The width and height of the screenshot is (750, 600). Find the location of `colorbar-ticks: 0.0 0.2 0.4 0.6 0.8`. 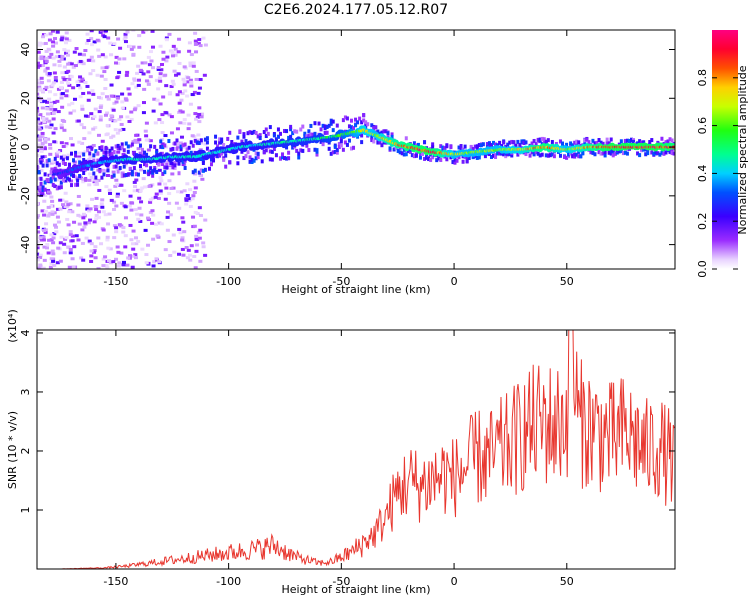

colorbar-ticks: 0.0 0.2 0.4 0.6 0.8 is located at coordinates (717, 173).